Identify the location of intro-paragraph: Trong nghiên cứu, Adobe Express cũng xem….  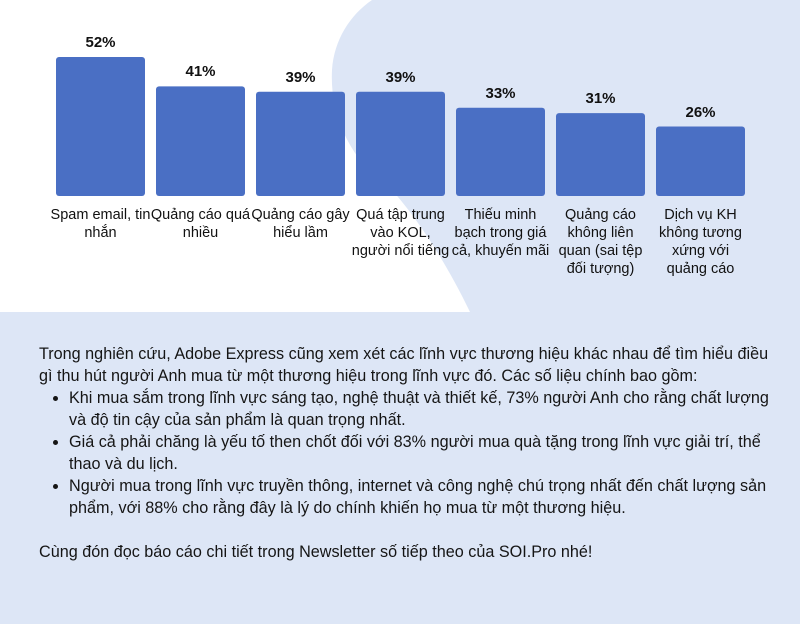
(404, 365).